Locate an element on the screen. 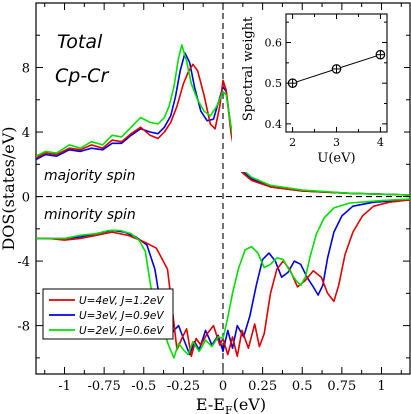 The image size is (411, 414). x-axis-label: E-EF(eV) is located at coordinates (231, 404).